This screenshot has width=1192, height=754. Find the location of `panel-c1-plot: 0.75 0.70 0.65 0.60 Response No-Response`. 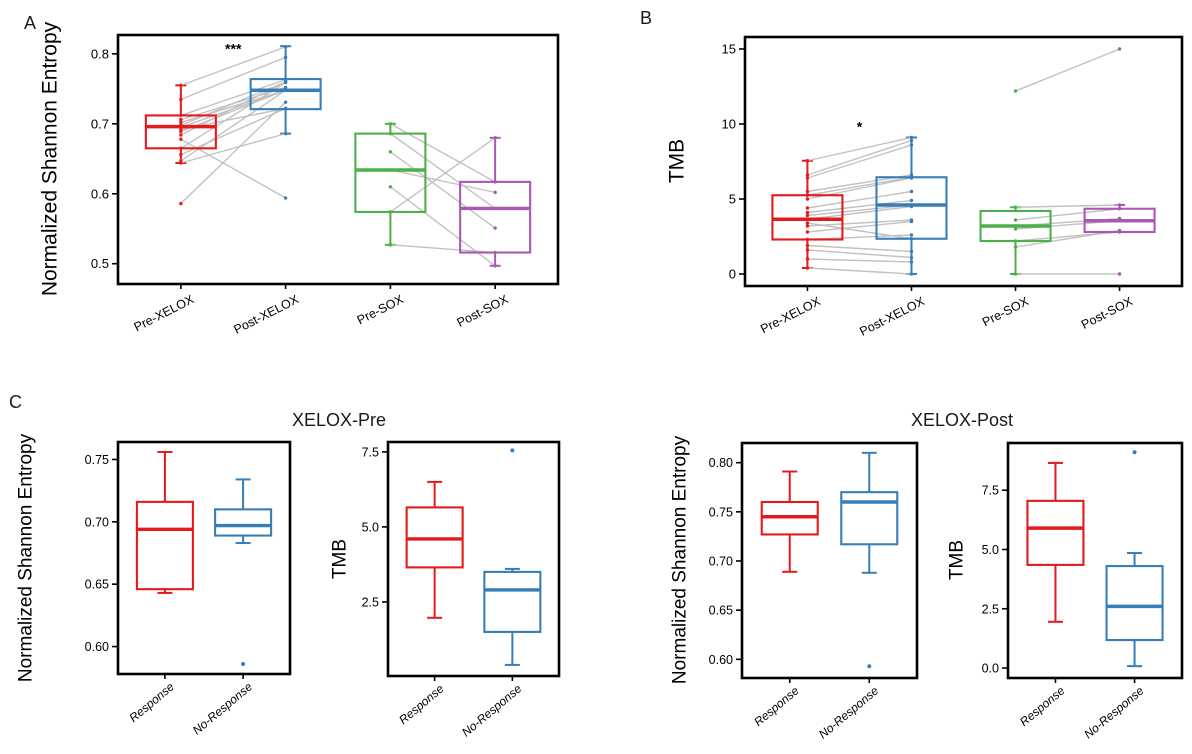

panel-c1-plot: 0.75 0.70 0.65 0.60 Response No-Response is located at coordinates (188, 588).